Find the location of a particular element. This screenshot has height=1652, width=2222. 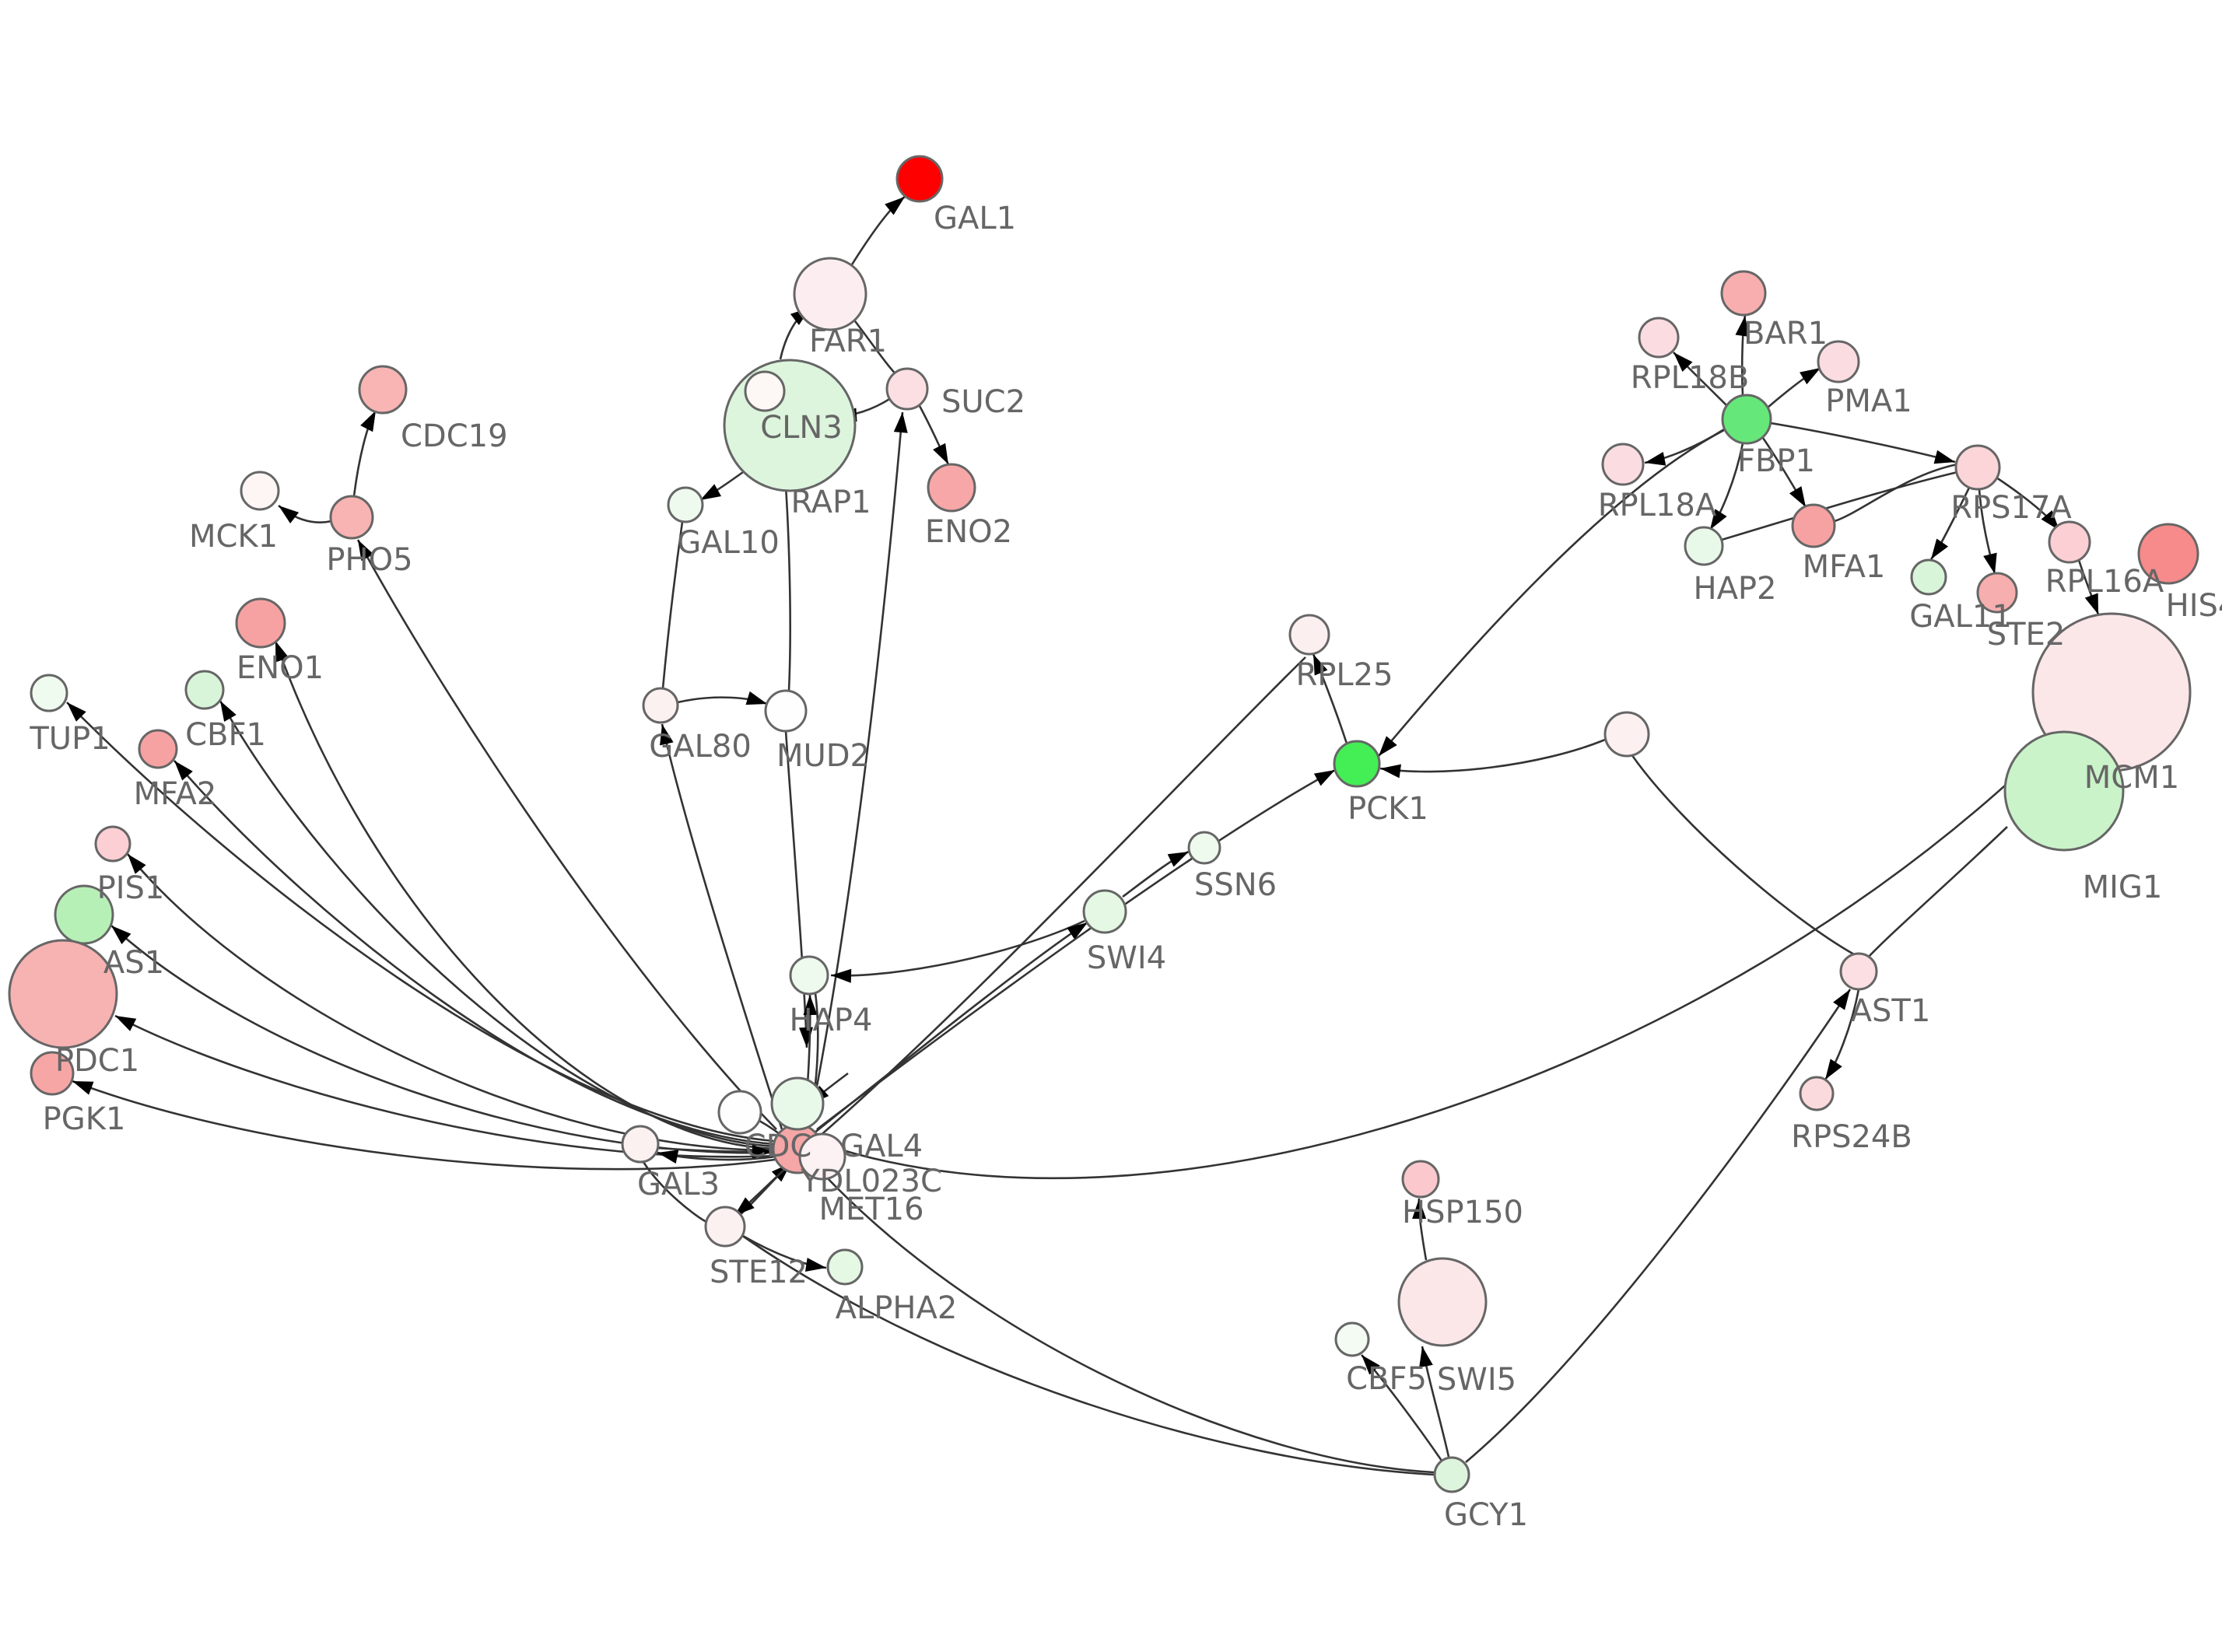

node-far1 is located at coordinates (830, 294).